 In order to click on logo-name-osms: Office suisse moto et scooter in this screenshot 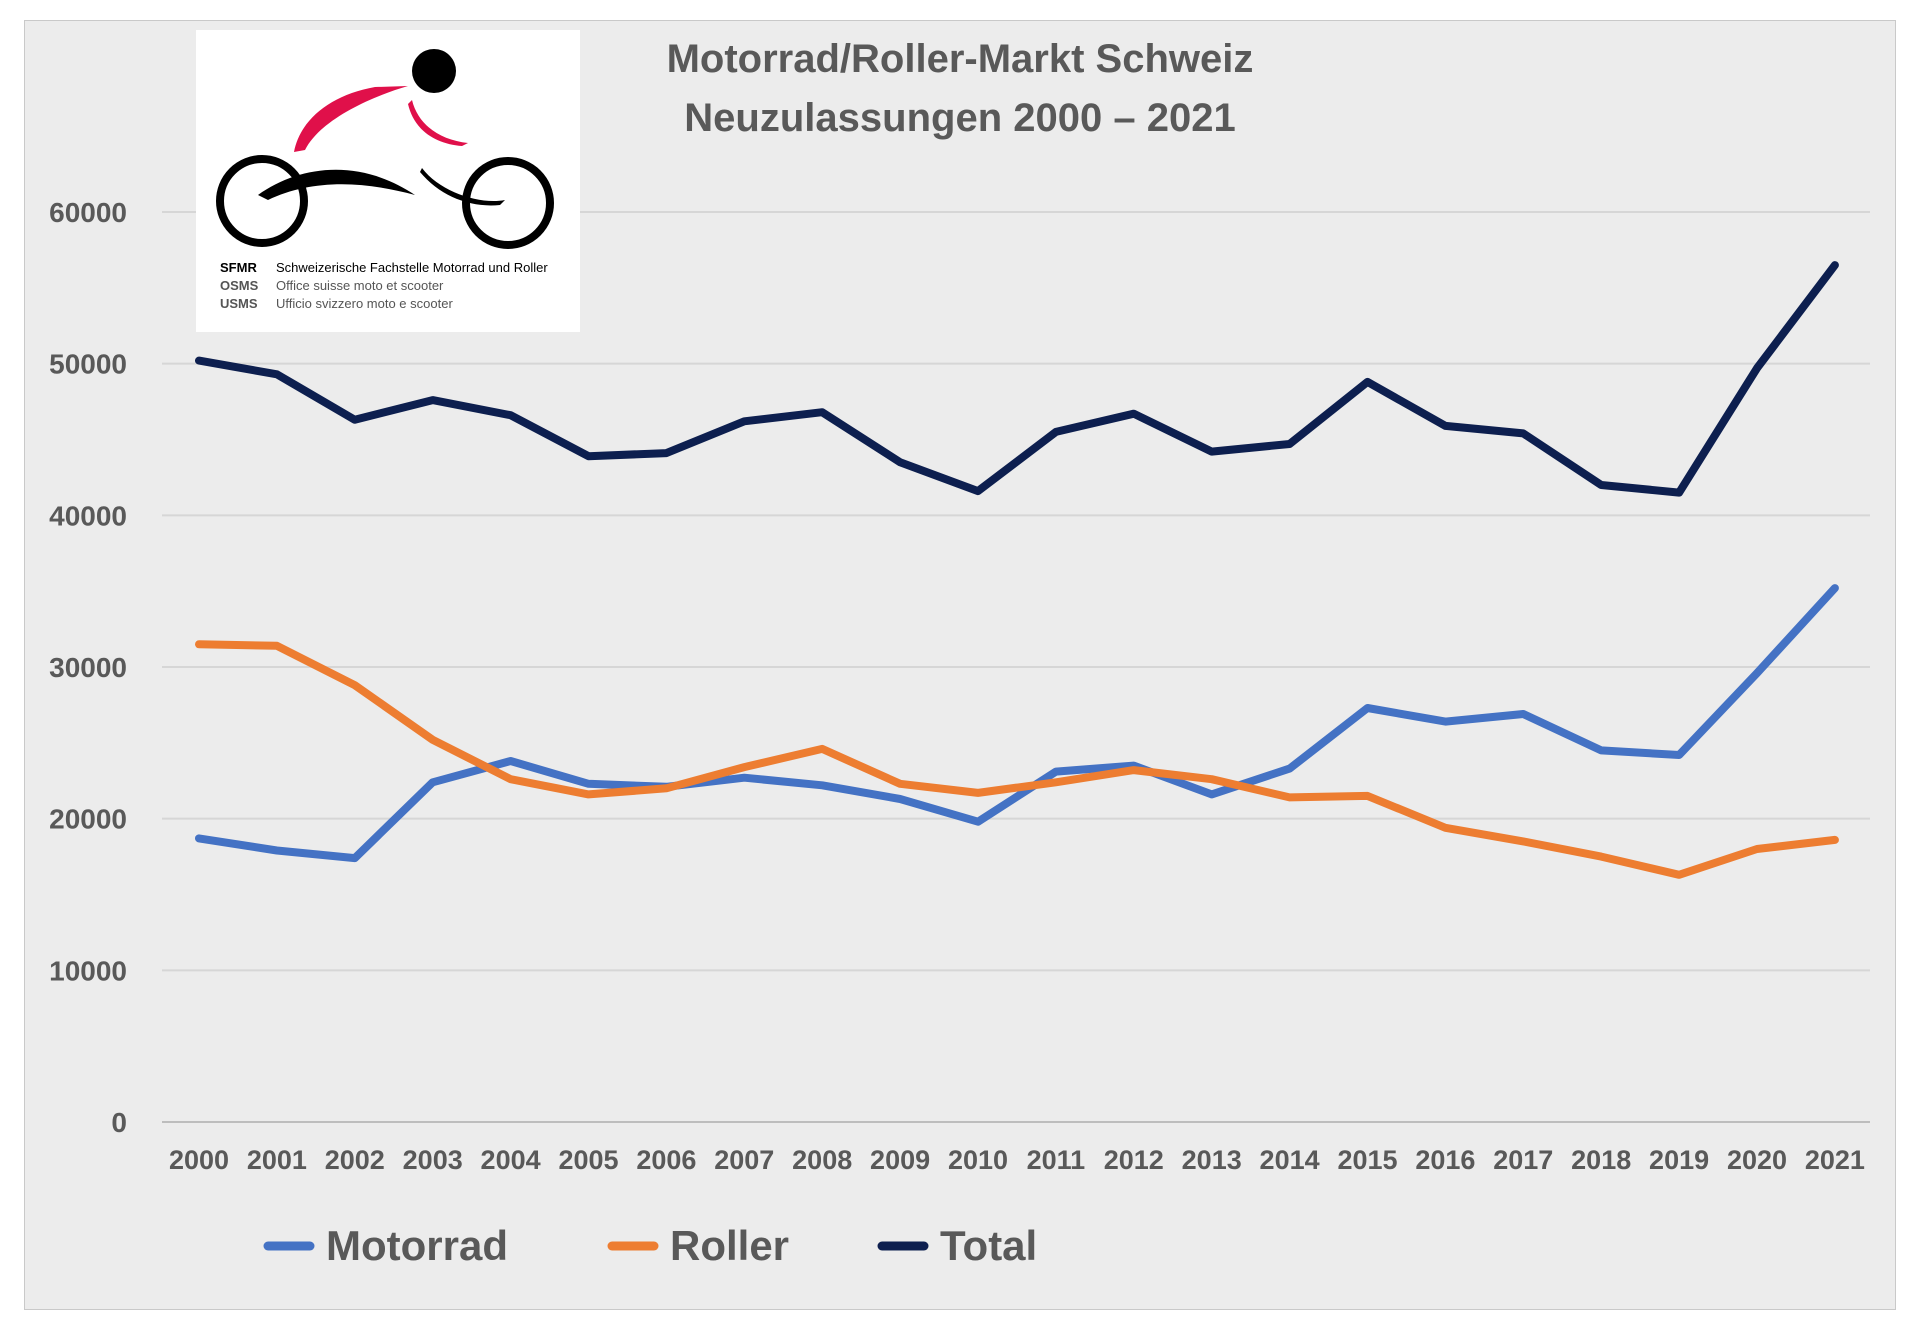, I will do `click(360, 285)`.